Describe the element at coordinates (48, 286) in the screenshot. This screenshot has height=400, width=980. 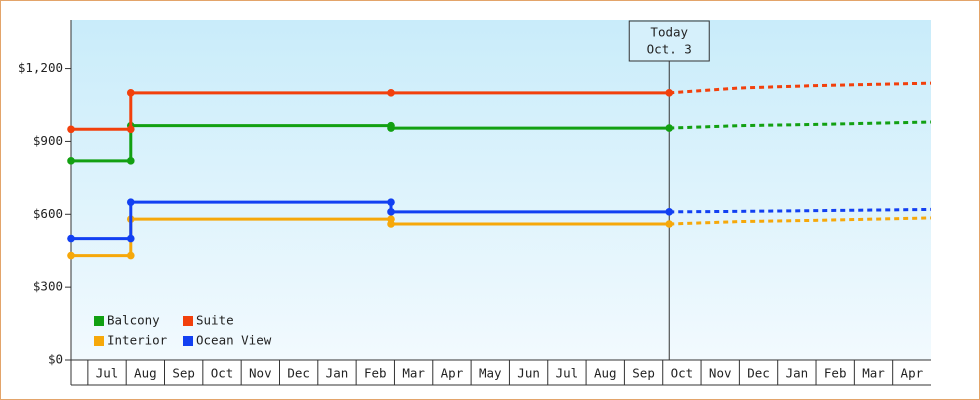
I see `y-tick-label: $300` at that location.